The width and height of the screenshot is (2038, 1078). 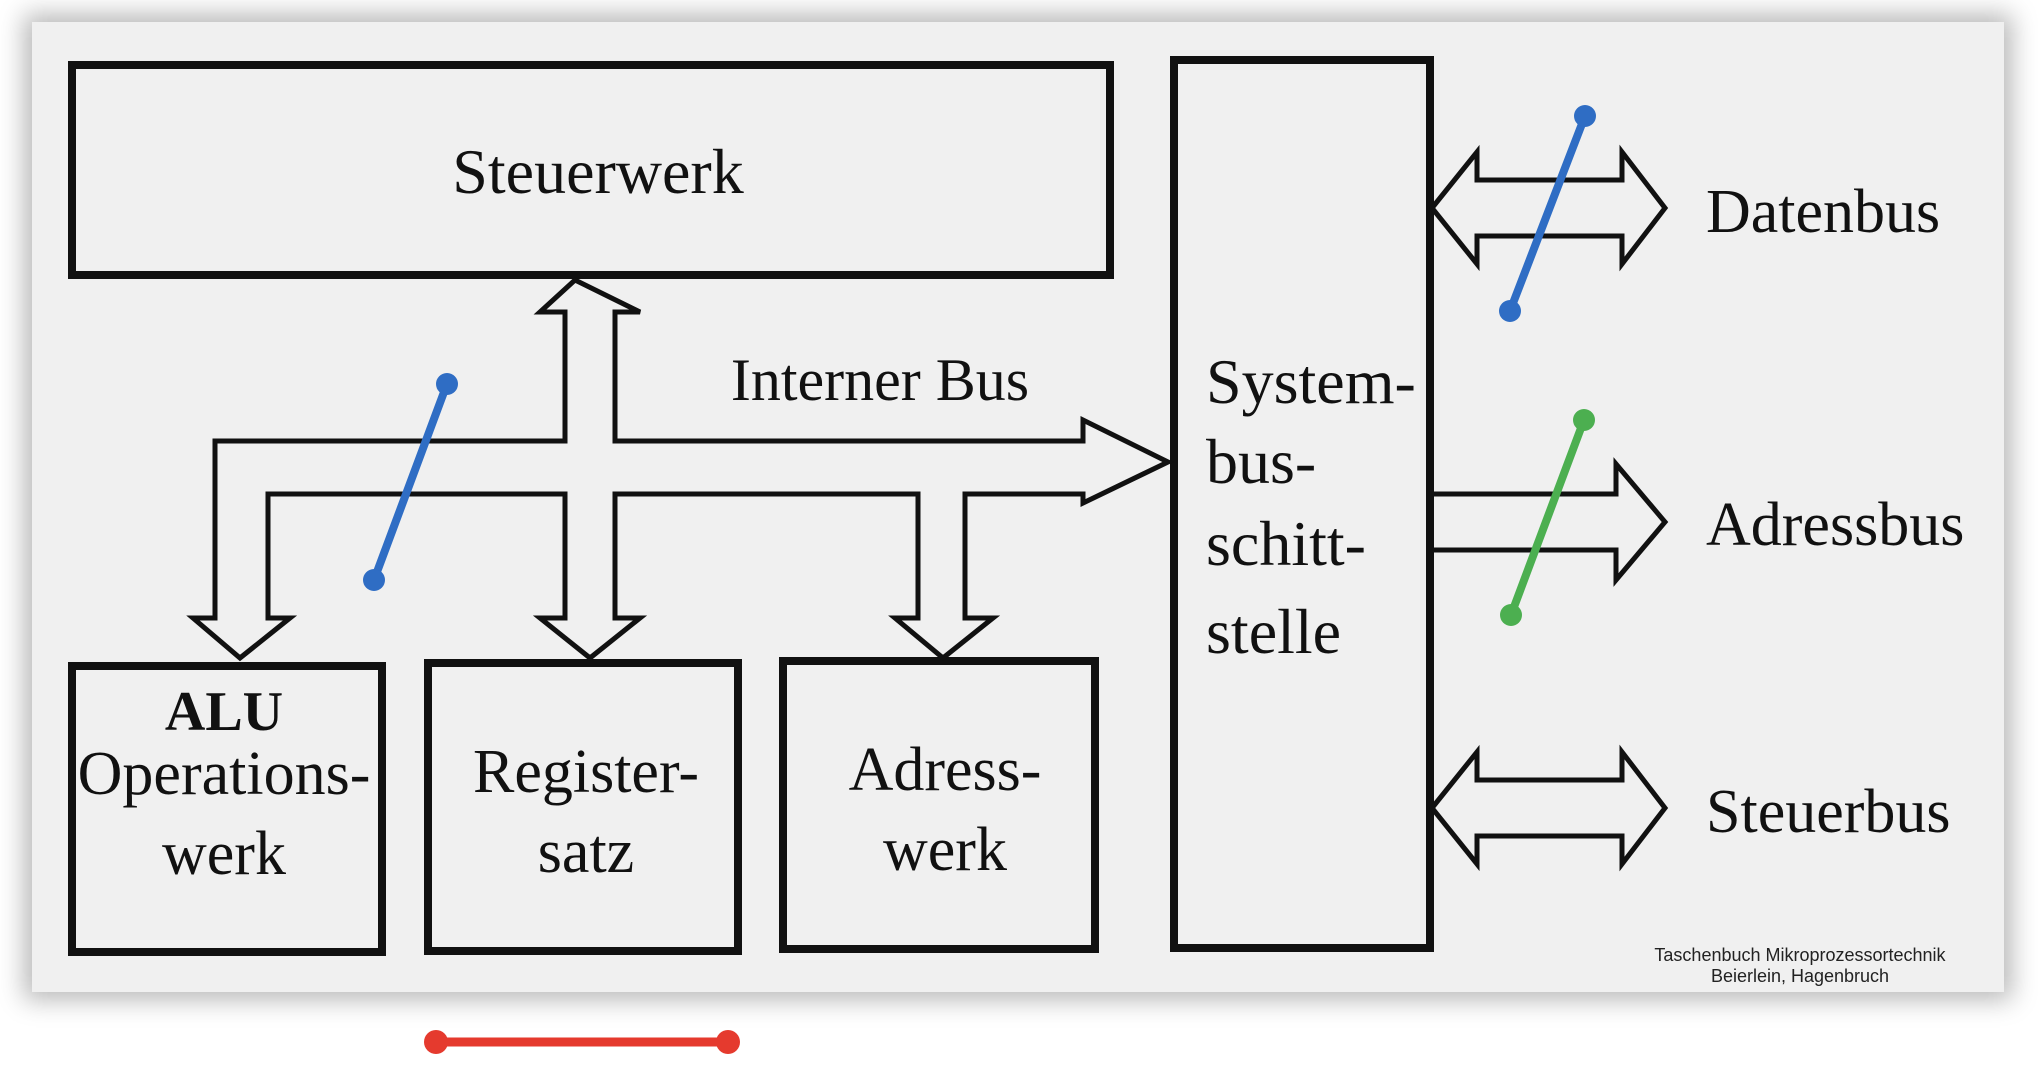 I want to click on datenbus-arrow, so click(x=1548, y=208).